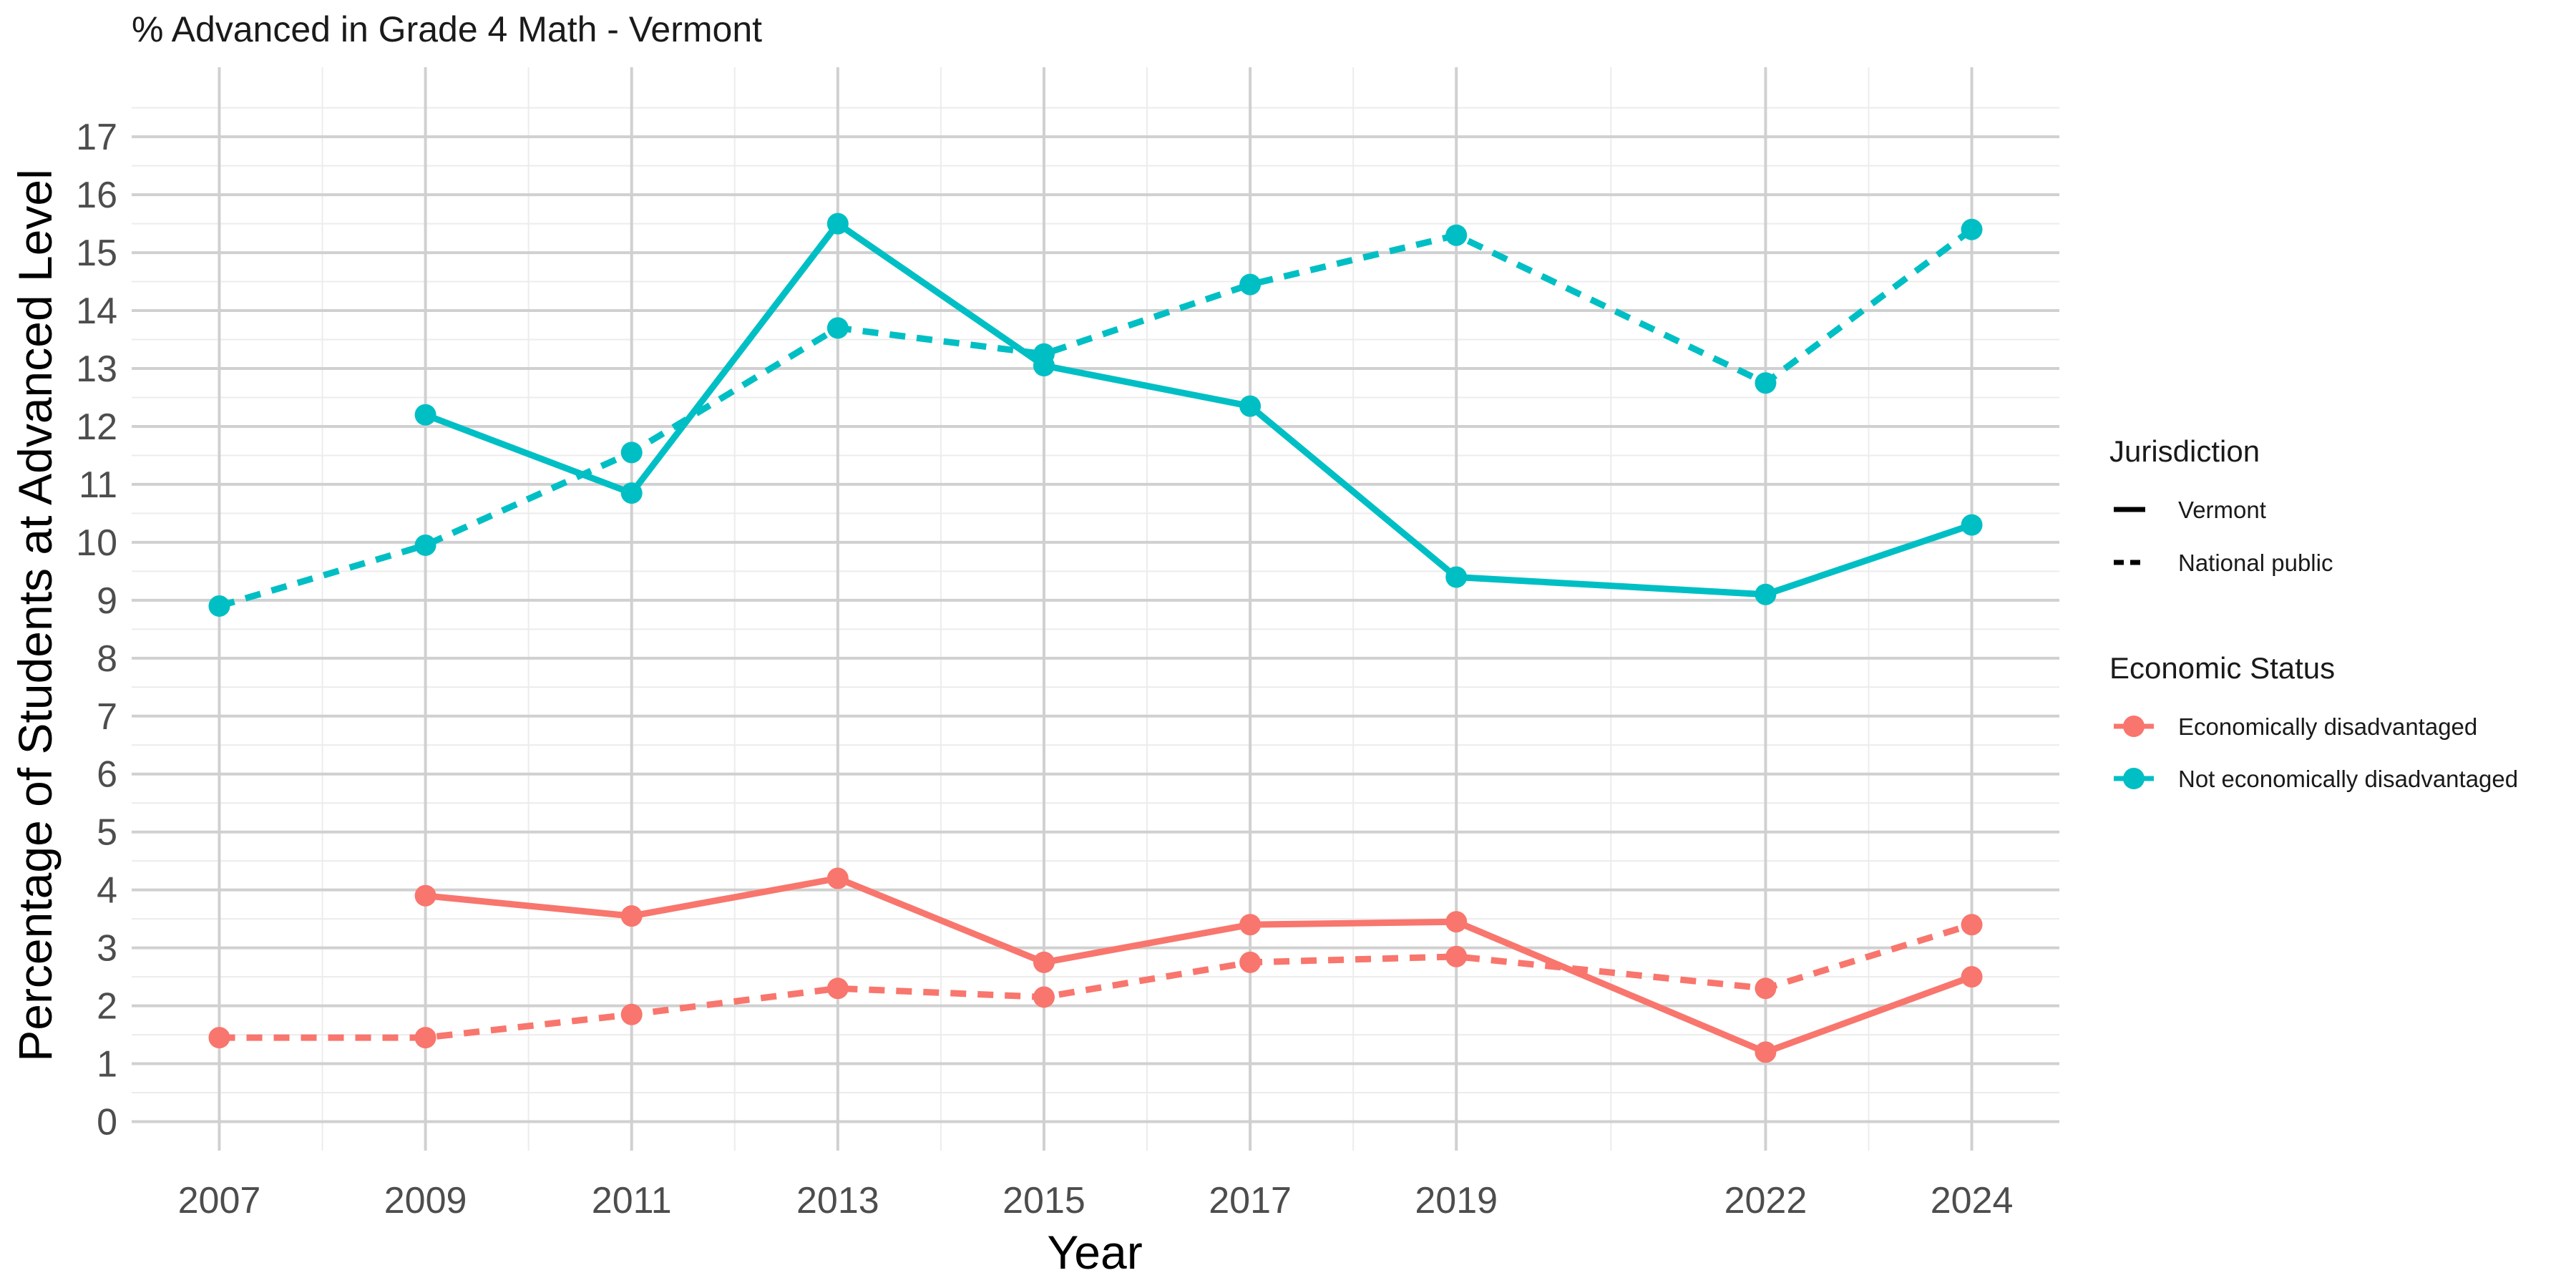 The width and height of the screenshot is (2576, 1288). What do you see at coordinates (1043, 1200) in the screenshot?
I see `x-tick-label: 2015` at bounding box center [1043, 1200].